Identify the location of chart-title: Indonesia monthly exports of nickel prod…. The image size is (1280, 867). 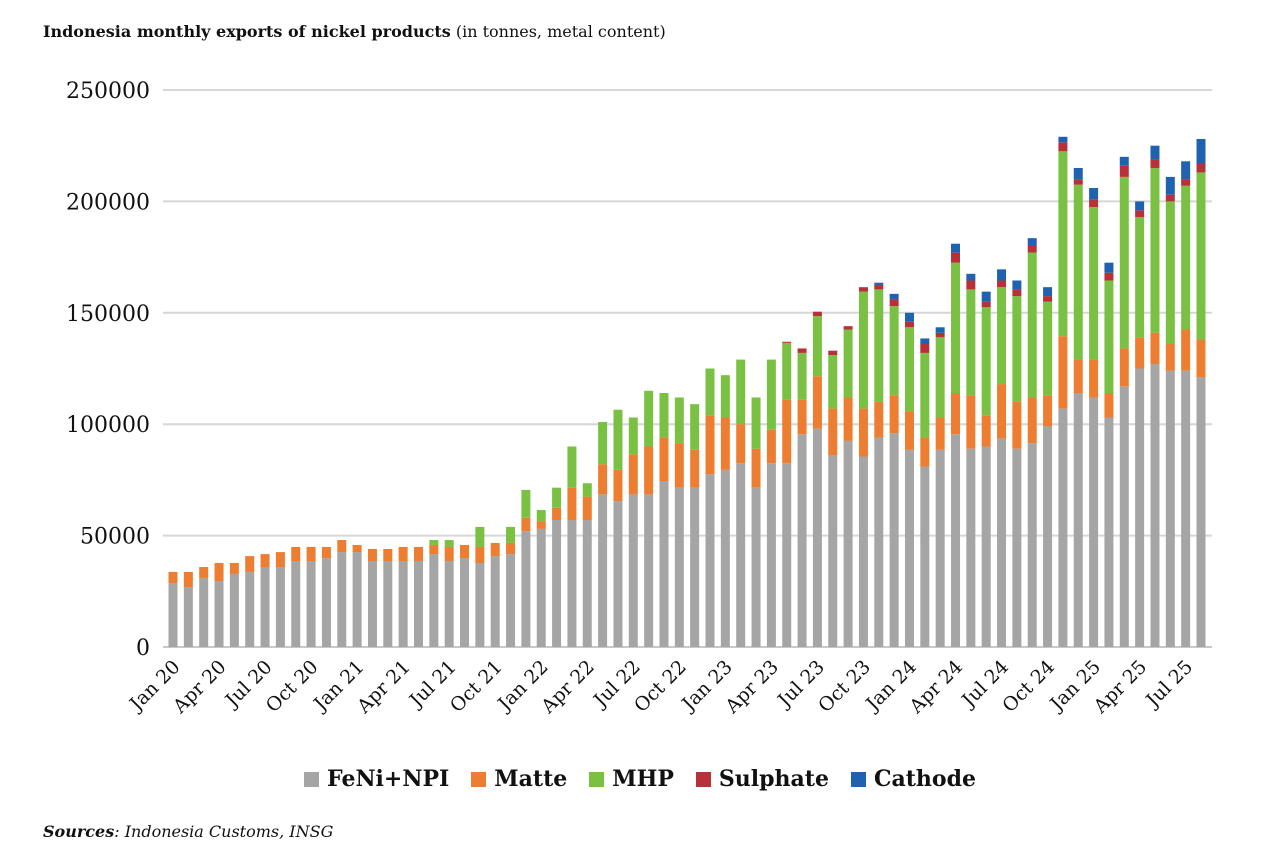
(354, 31).